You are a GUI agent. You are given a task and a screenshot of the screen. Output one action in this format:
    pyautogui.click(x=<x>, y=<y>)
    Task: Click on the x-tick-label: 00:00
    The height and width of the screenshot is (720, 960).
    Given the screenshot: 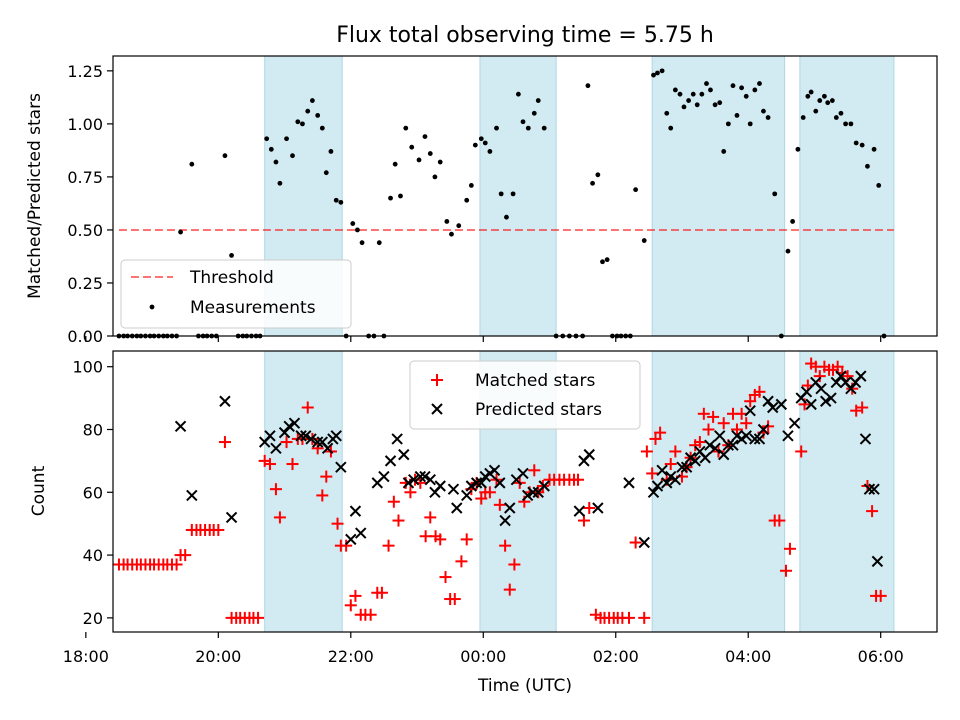 What is the action you would take?
    pyautogui.click(x=483, y=656)
    